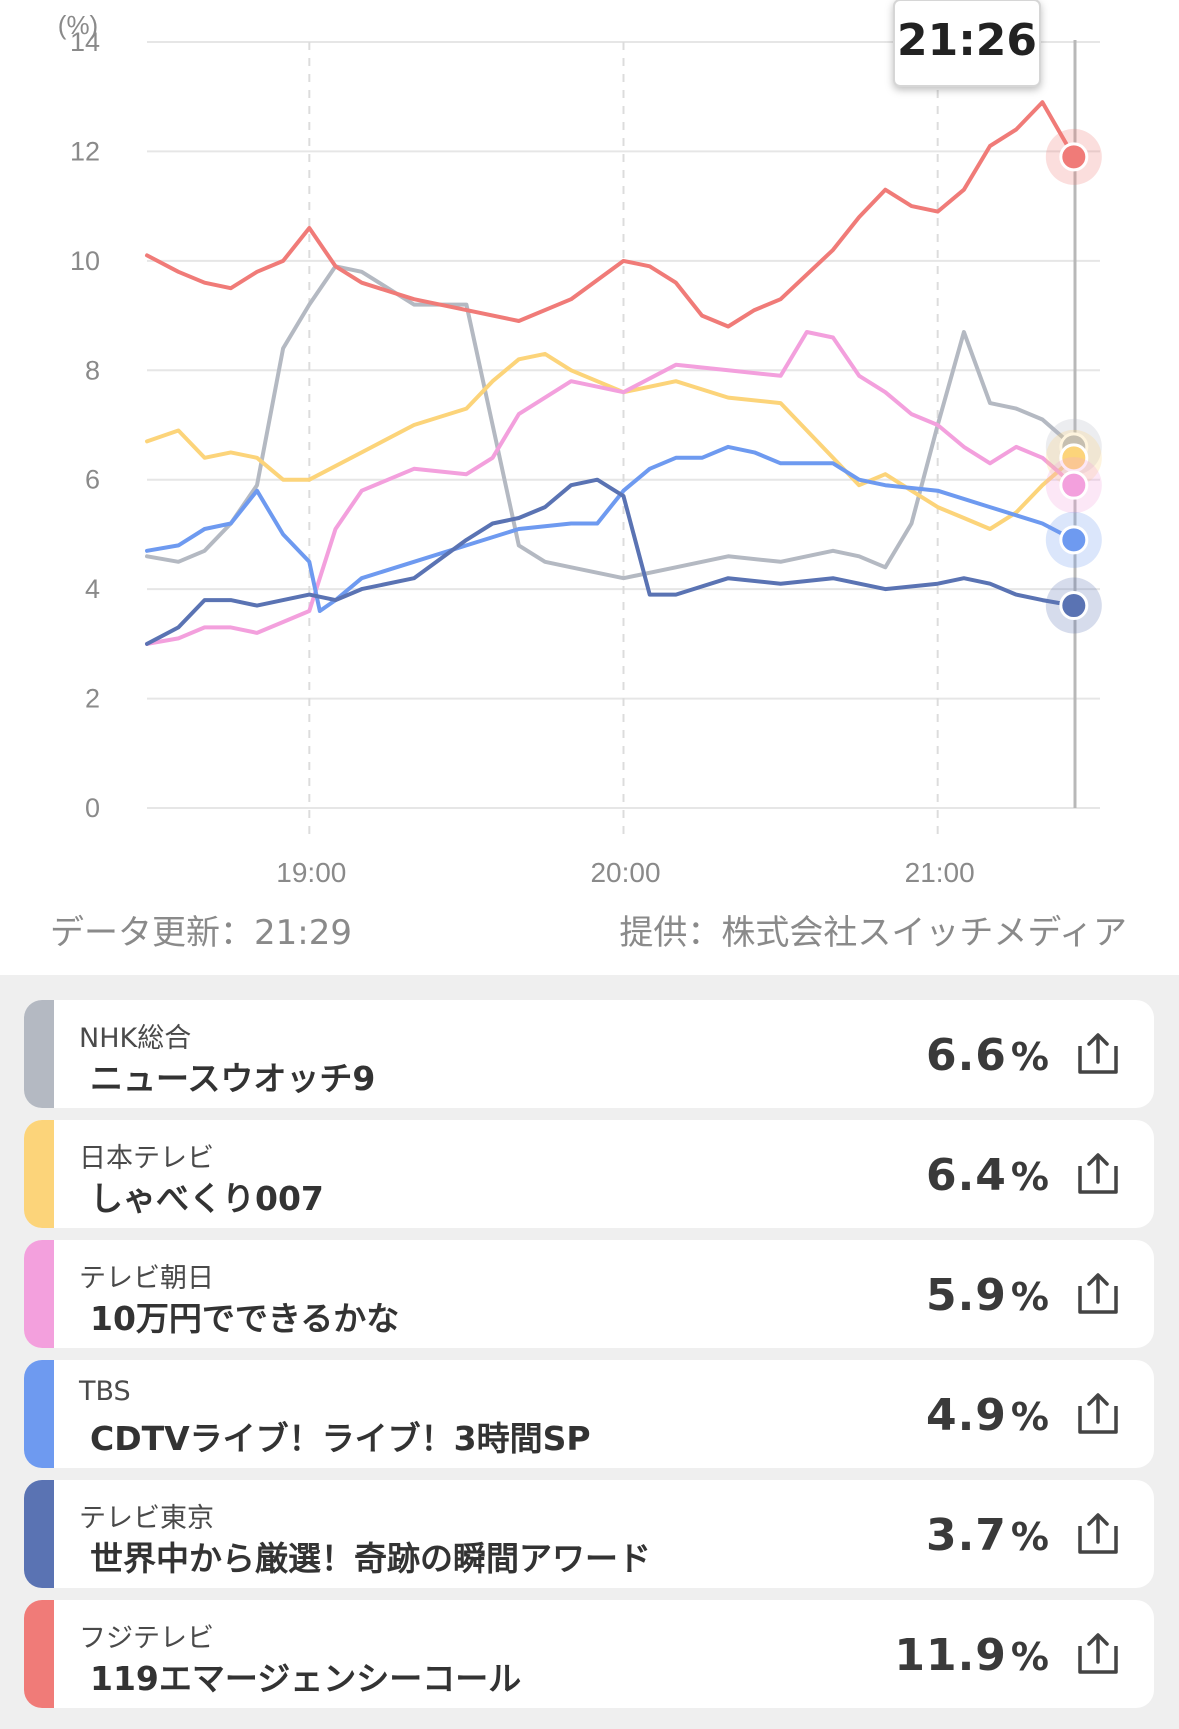 The image size is (1179, 1729). What do you see at coordinates (245, 1318) in the screenshot?
I see `program-title: 10万円でできるかな` at bounding box center [245, 1318].